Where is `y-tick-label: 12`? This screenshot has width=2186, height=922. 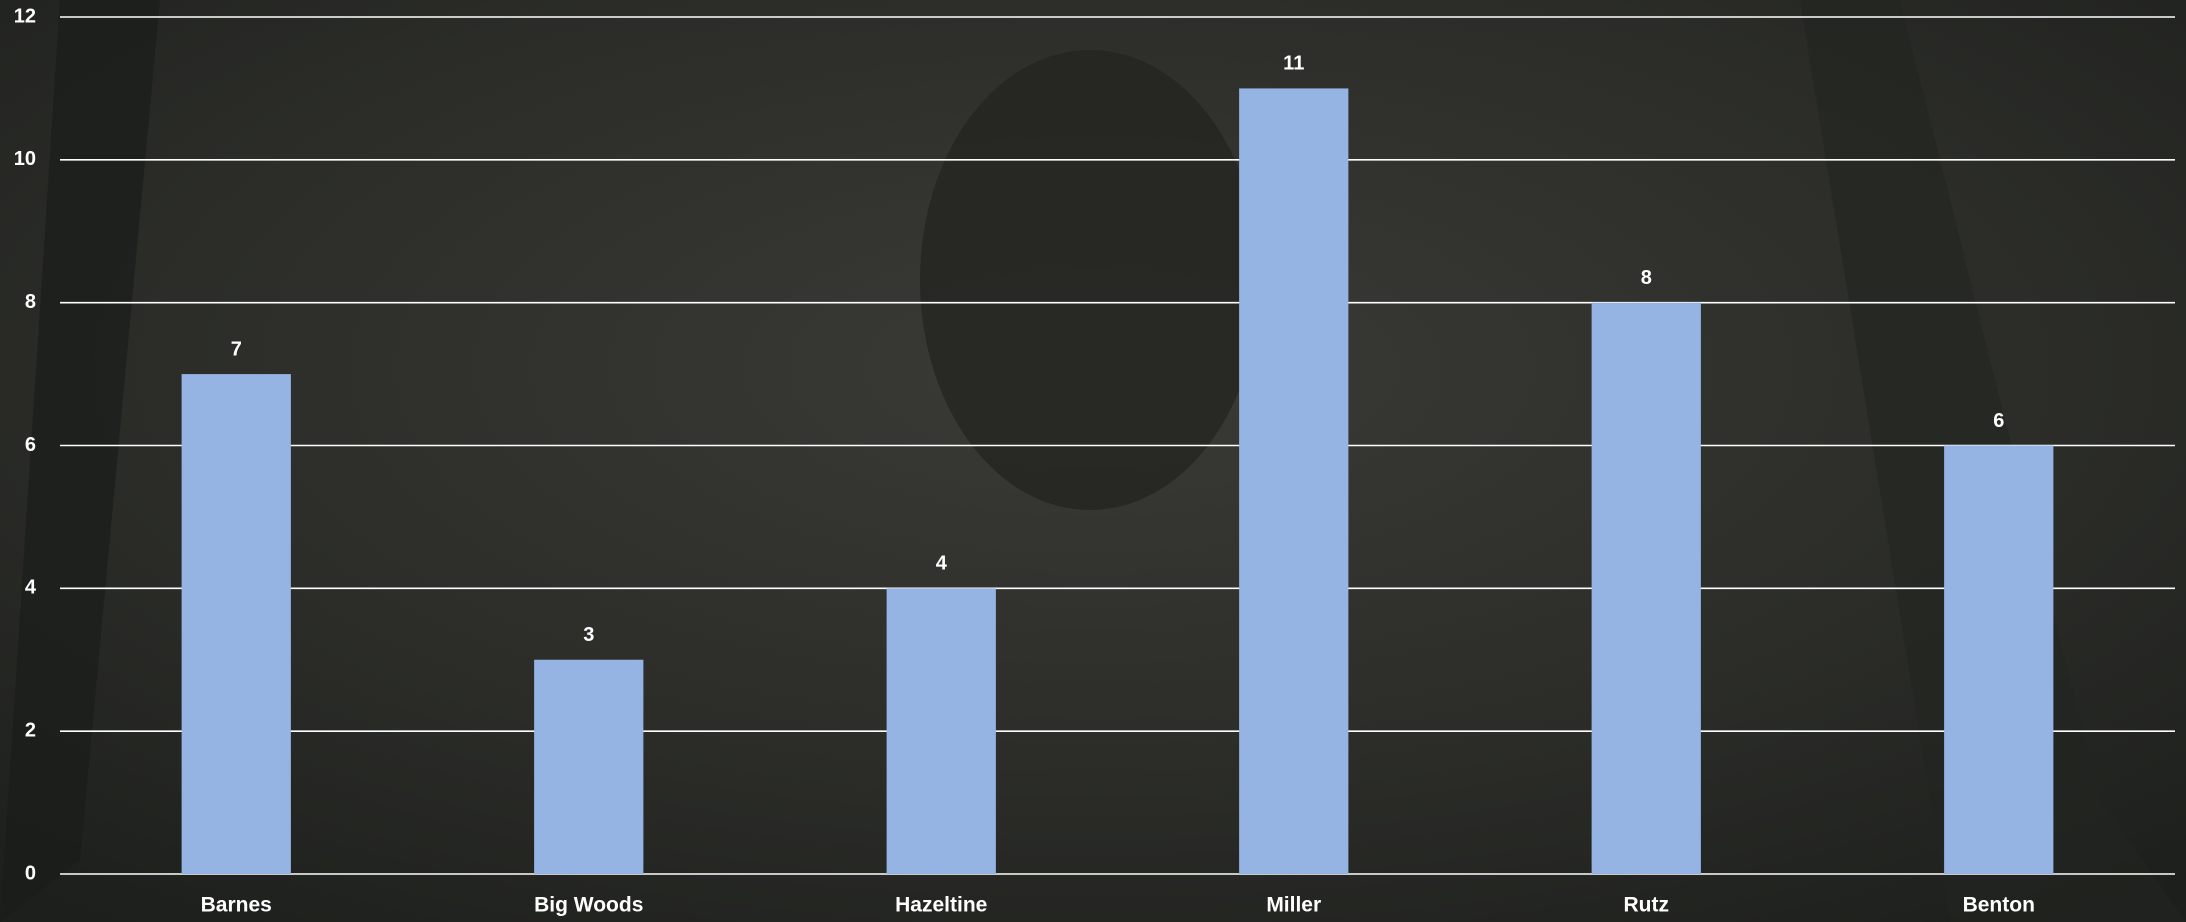 y-tick-label: 12 is located at coordinates (25, 16).